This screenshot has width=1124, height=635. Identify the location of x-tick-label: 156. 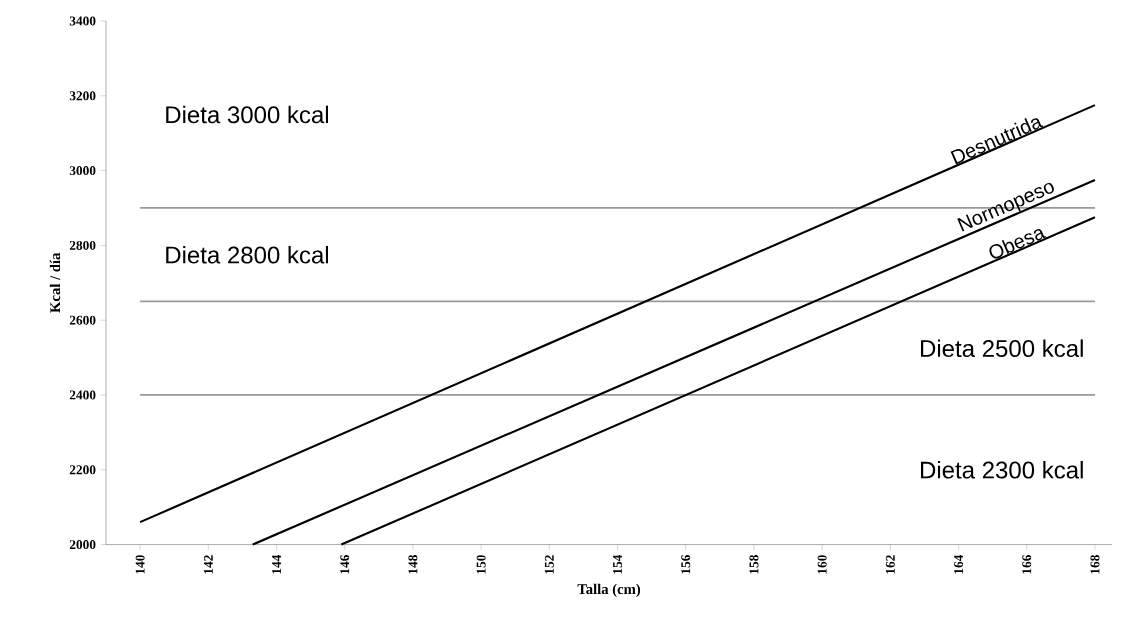
(686, 564).